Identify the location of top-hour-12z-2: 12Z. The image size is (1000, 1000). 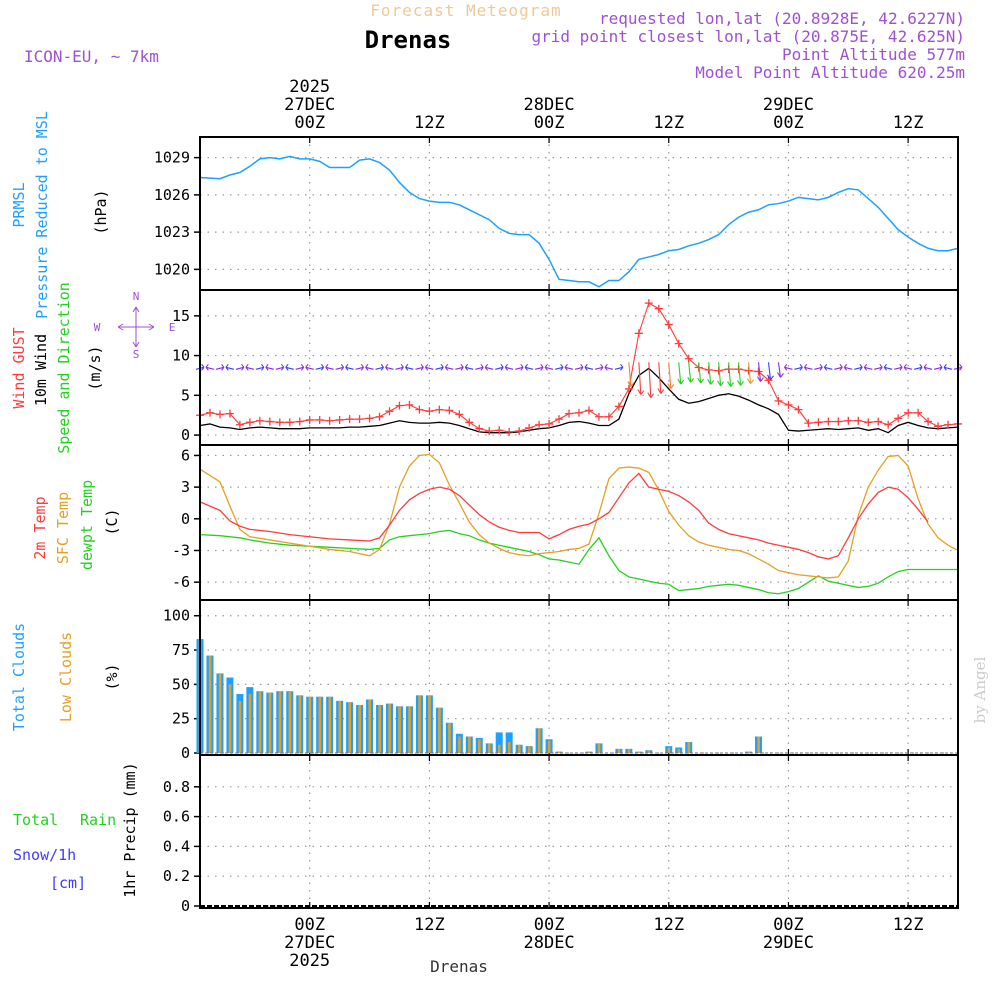
(908, 123).